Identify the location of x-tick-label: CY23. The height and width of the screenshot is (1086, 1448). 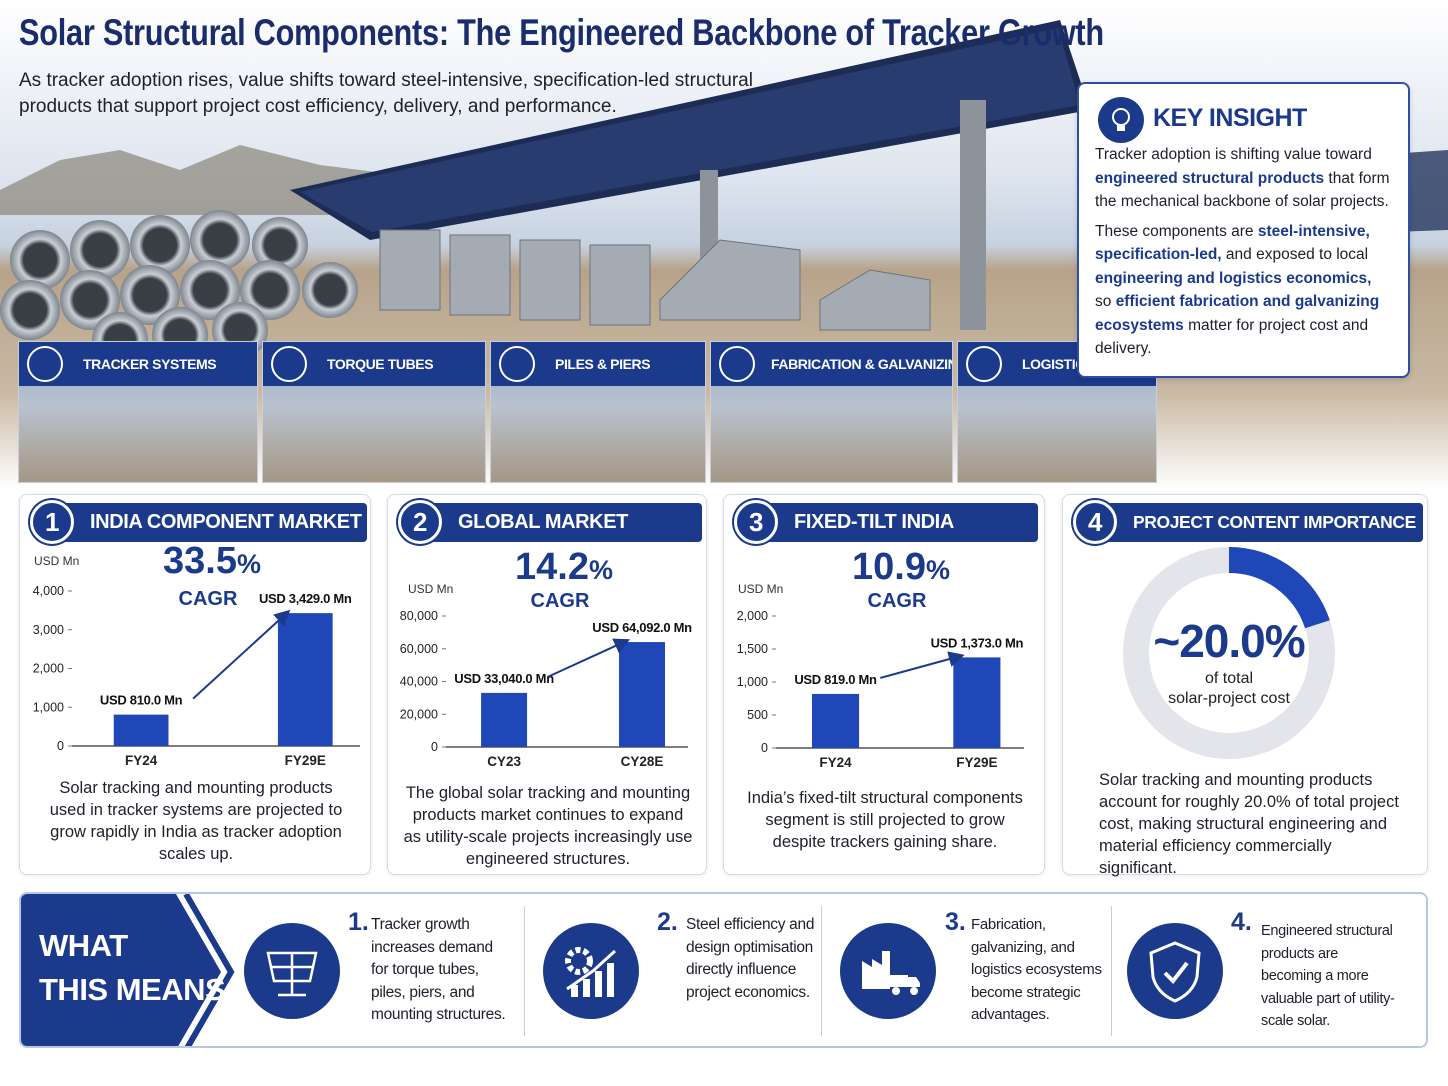
(504, 761).